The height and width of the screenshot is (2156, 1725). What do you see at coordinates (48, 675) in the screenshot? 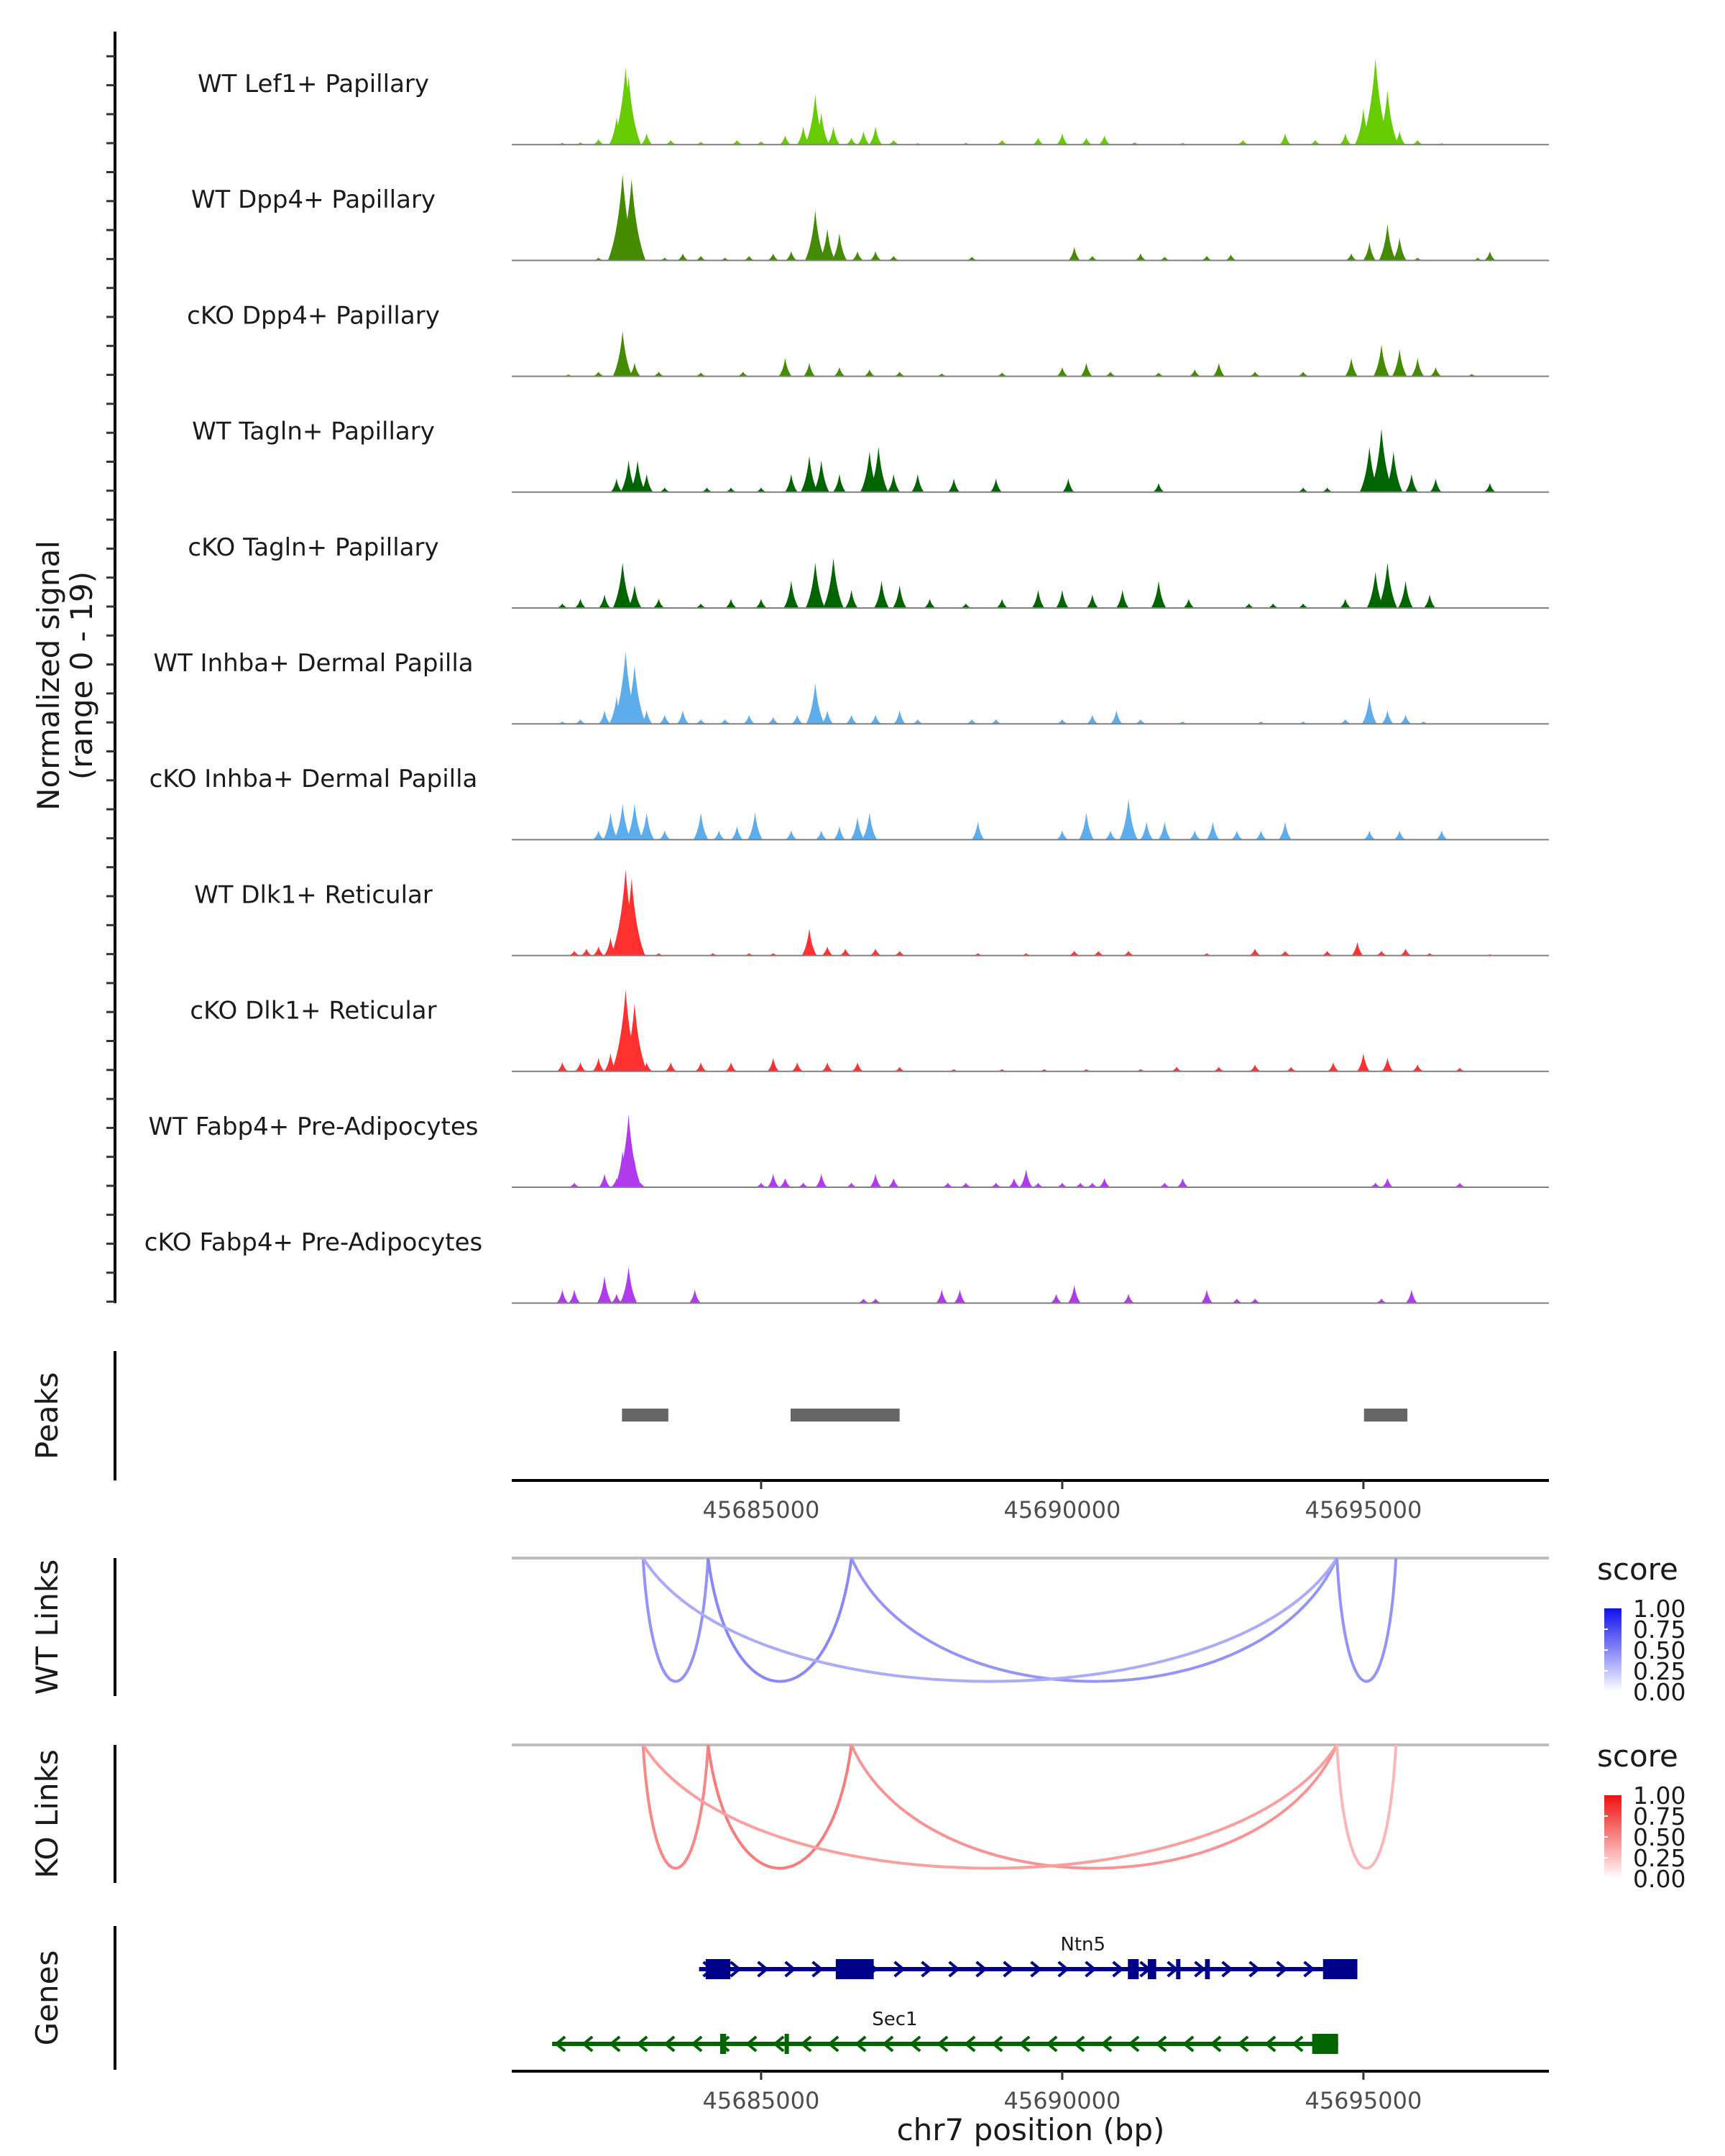
I see `coverage-ylabel-line1: Normalized signal` at bounding box center [48, 675].